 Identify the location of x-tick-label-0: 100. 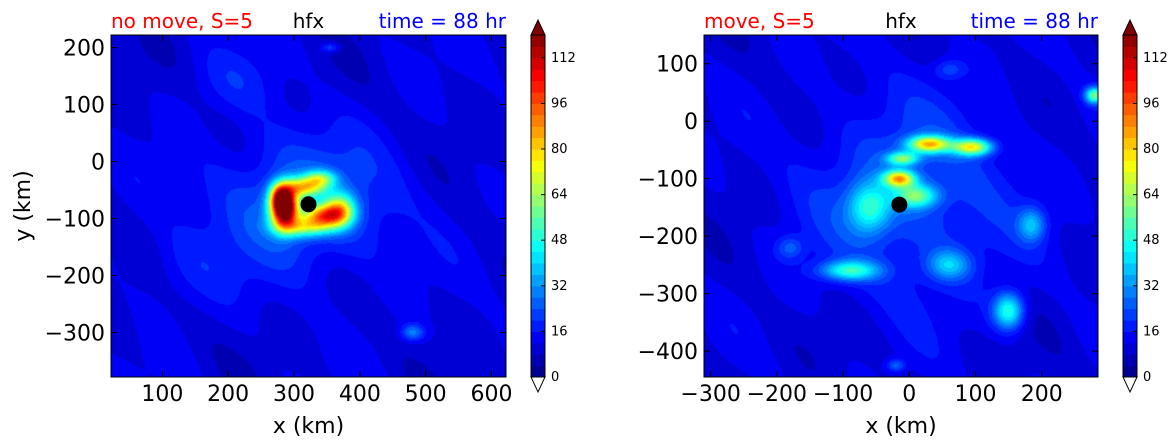
(162, 394).